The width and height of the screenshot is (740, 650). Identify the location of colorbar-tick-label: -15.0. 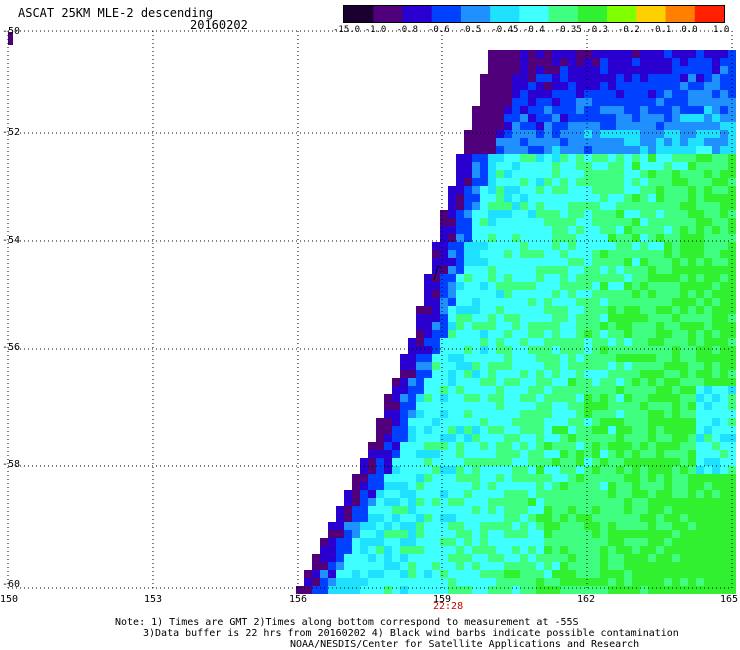
(347, 30).